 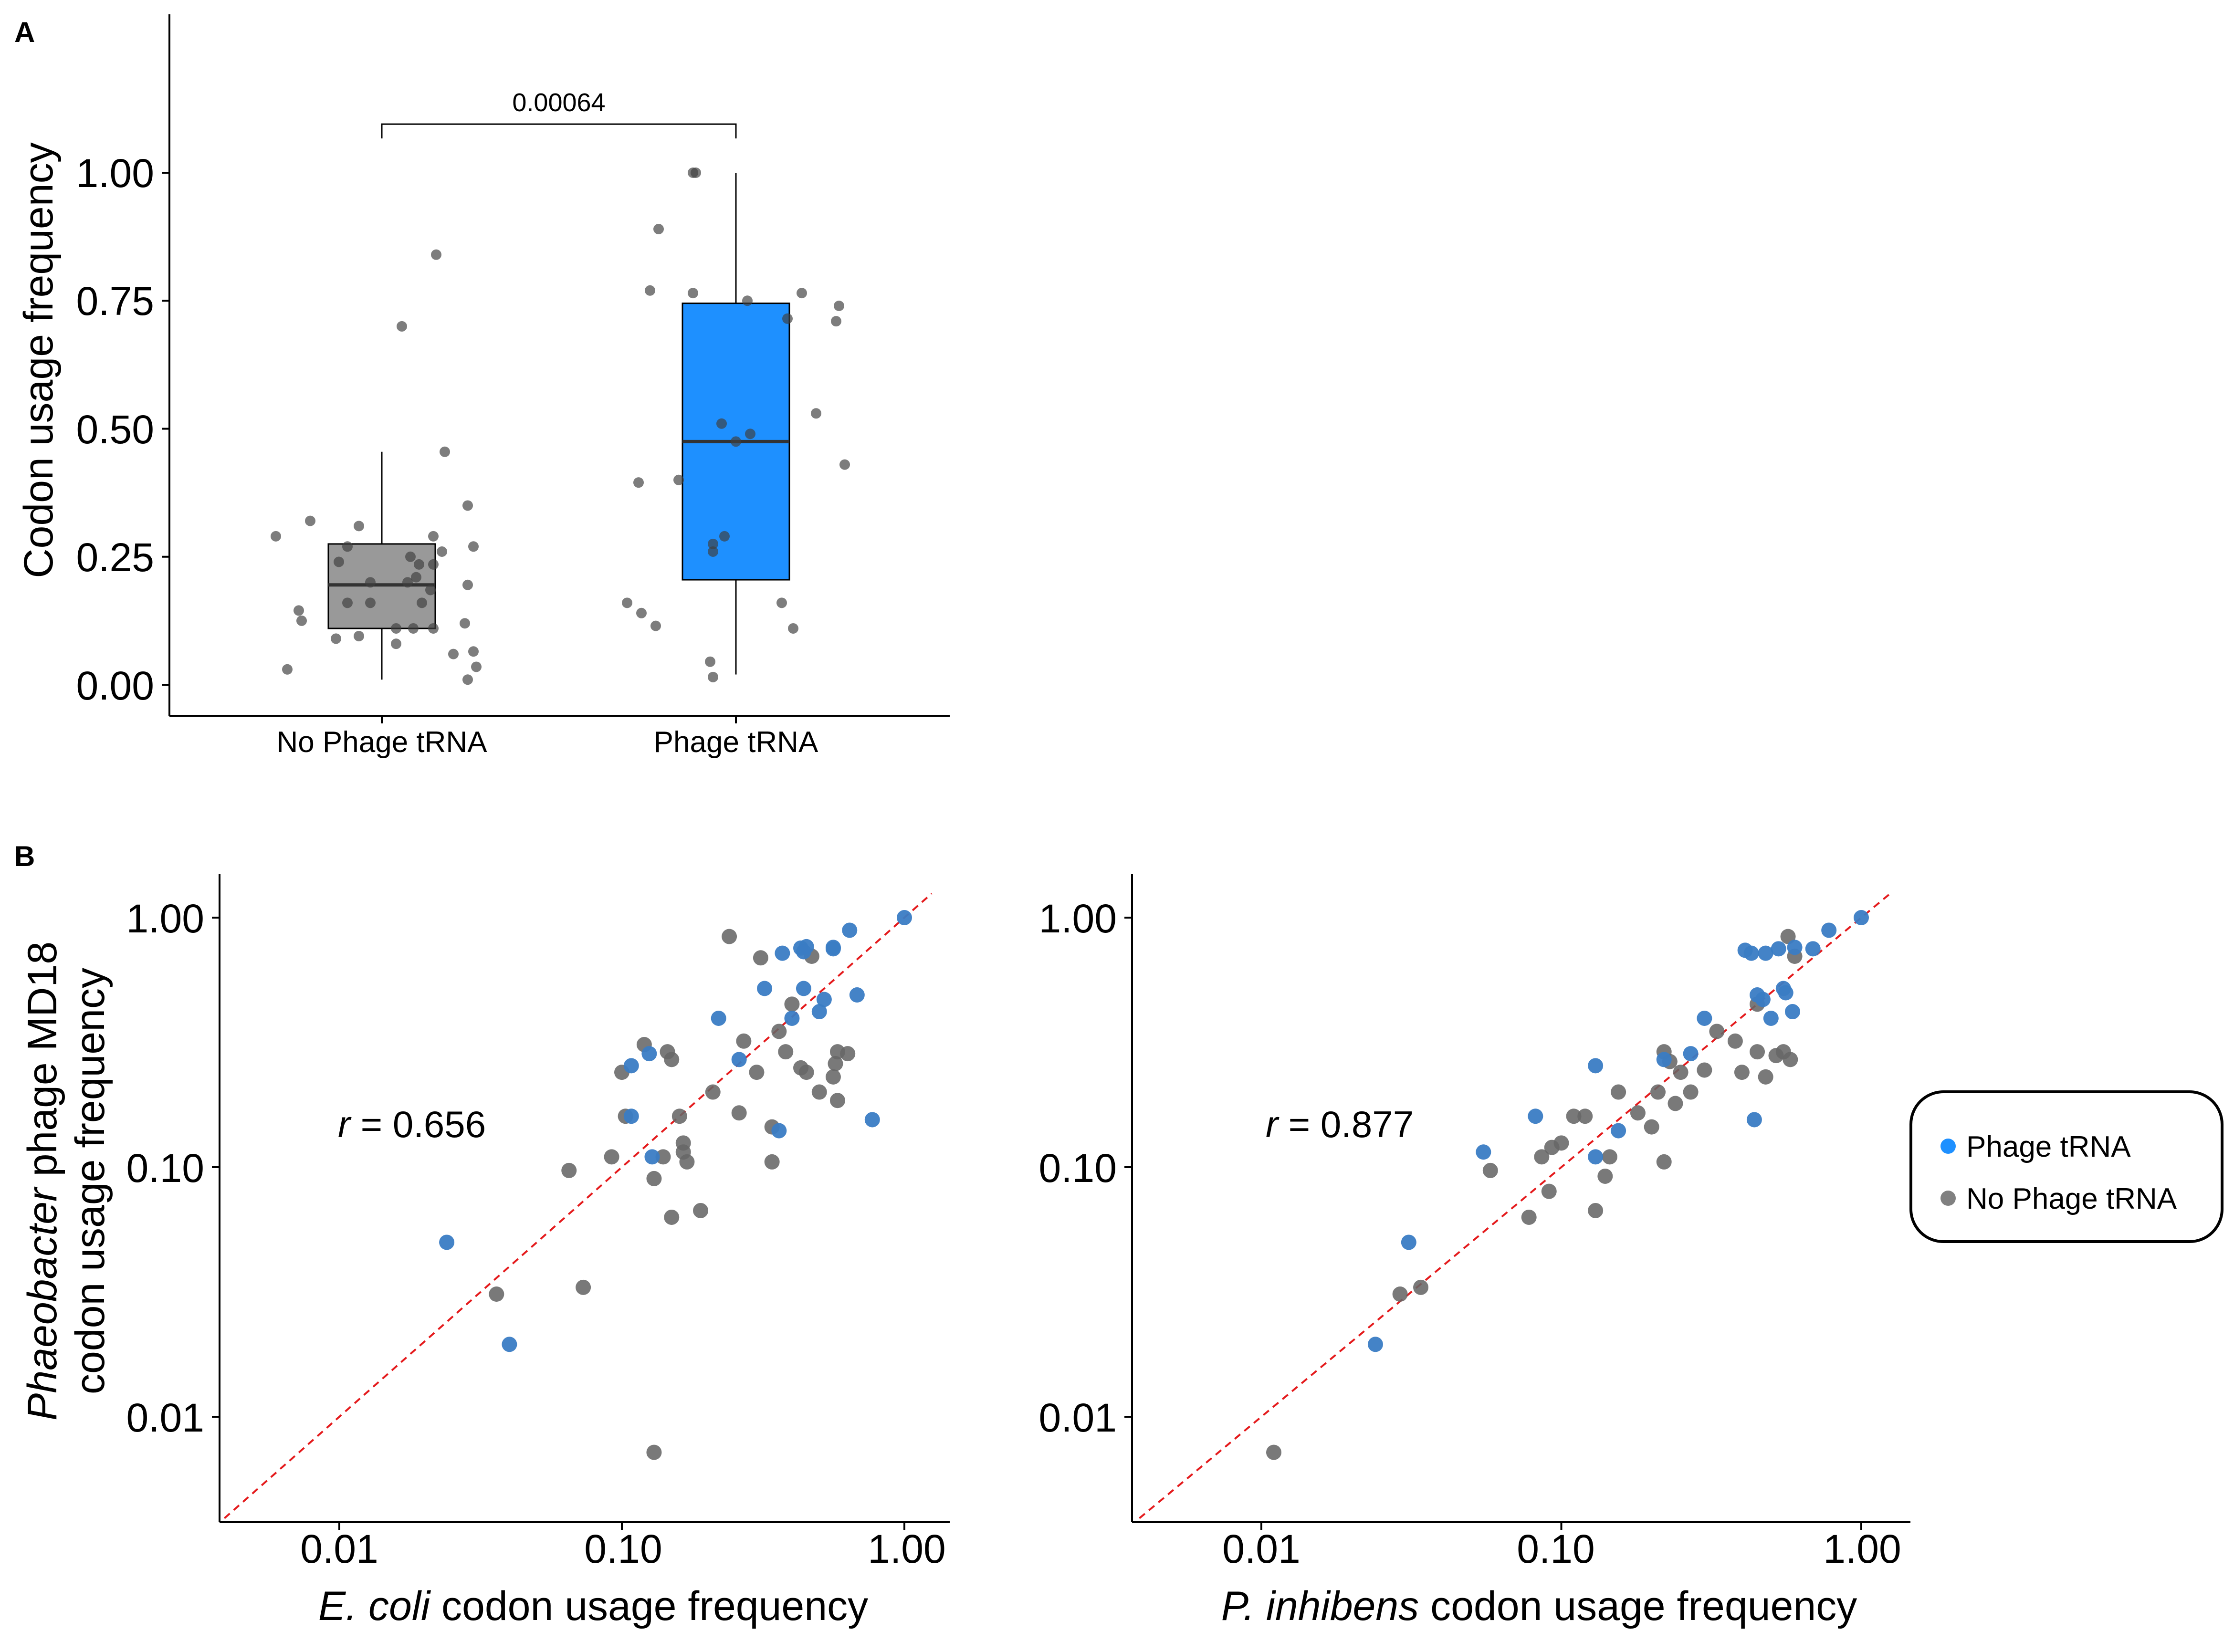 What do you see at coordinates (115, 173) in the screenshot?
I see `panel-a-y-tick: 1.00` at bounding box center [115, 173].